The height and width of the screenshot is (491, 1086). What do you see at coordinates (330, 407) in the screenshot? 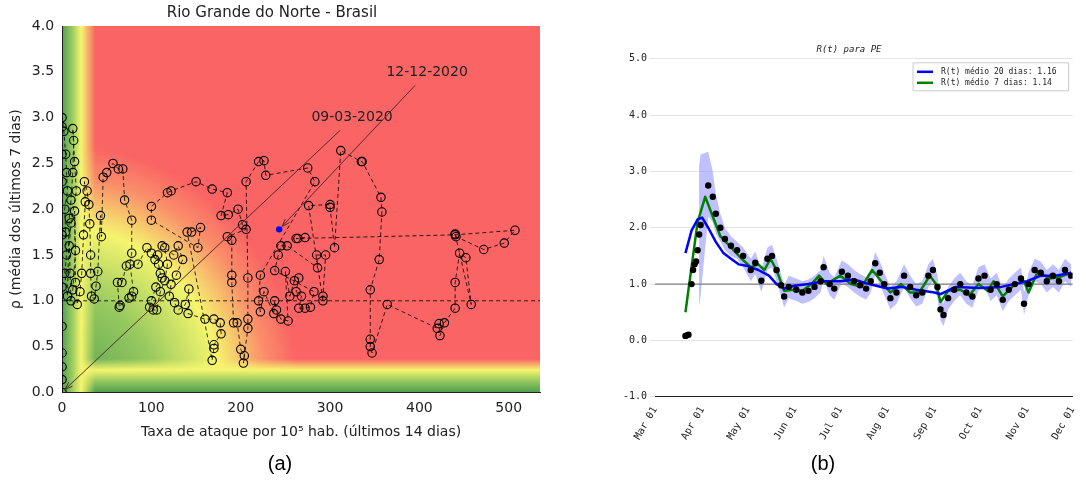
I see `x-tick-label: 300` at bounding box center [330, 407].